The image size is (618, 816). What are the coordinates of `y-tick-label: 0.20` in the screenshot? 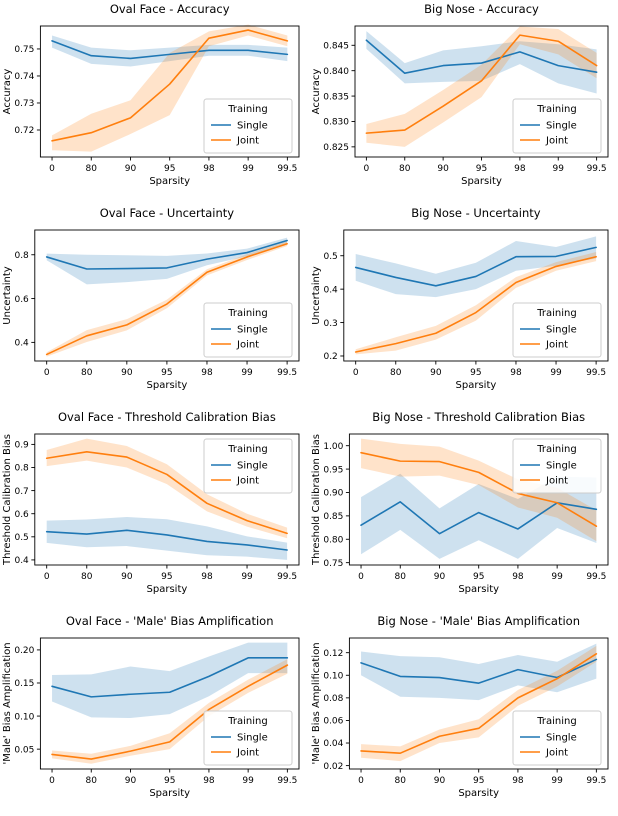 It's located at (24, 651).